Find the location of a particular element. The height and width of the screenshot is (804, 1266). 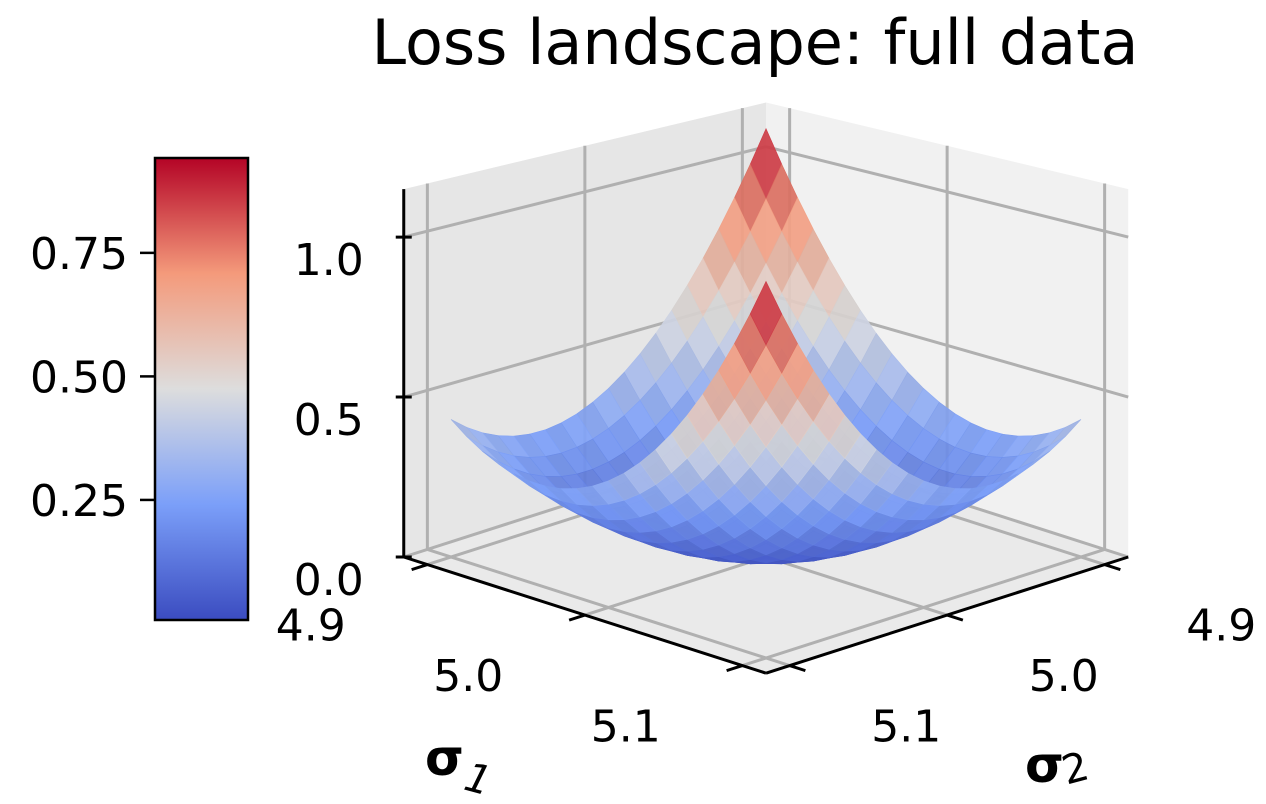

z-tick-label: 0.0 is located at coordinates (329, 580).